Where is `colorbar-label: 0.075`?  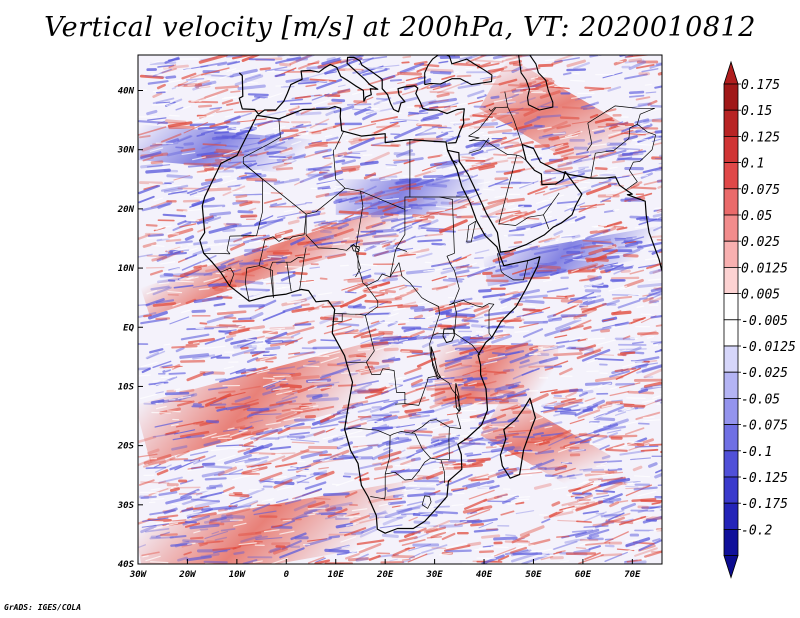
colorbar-label: 0.075 is located at coordinates (760, 190).